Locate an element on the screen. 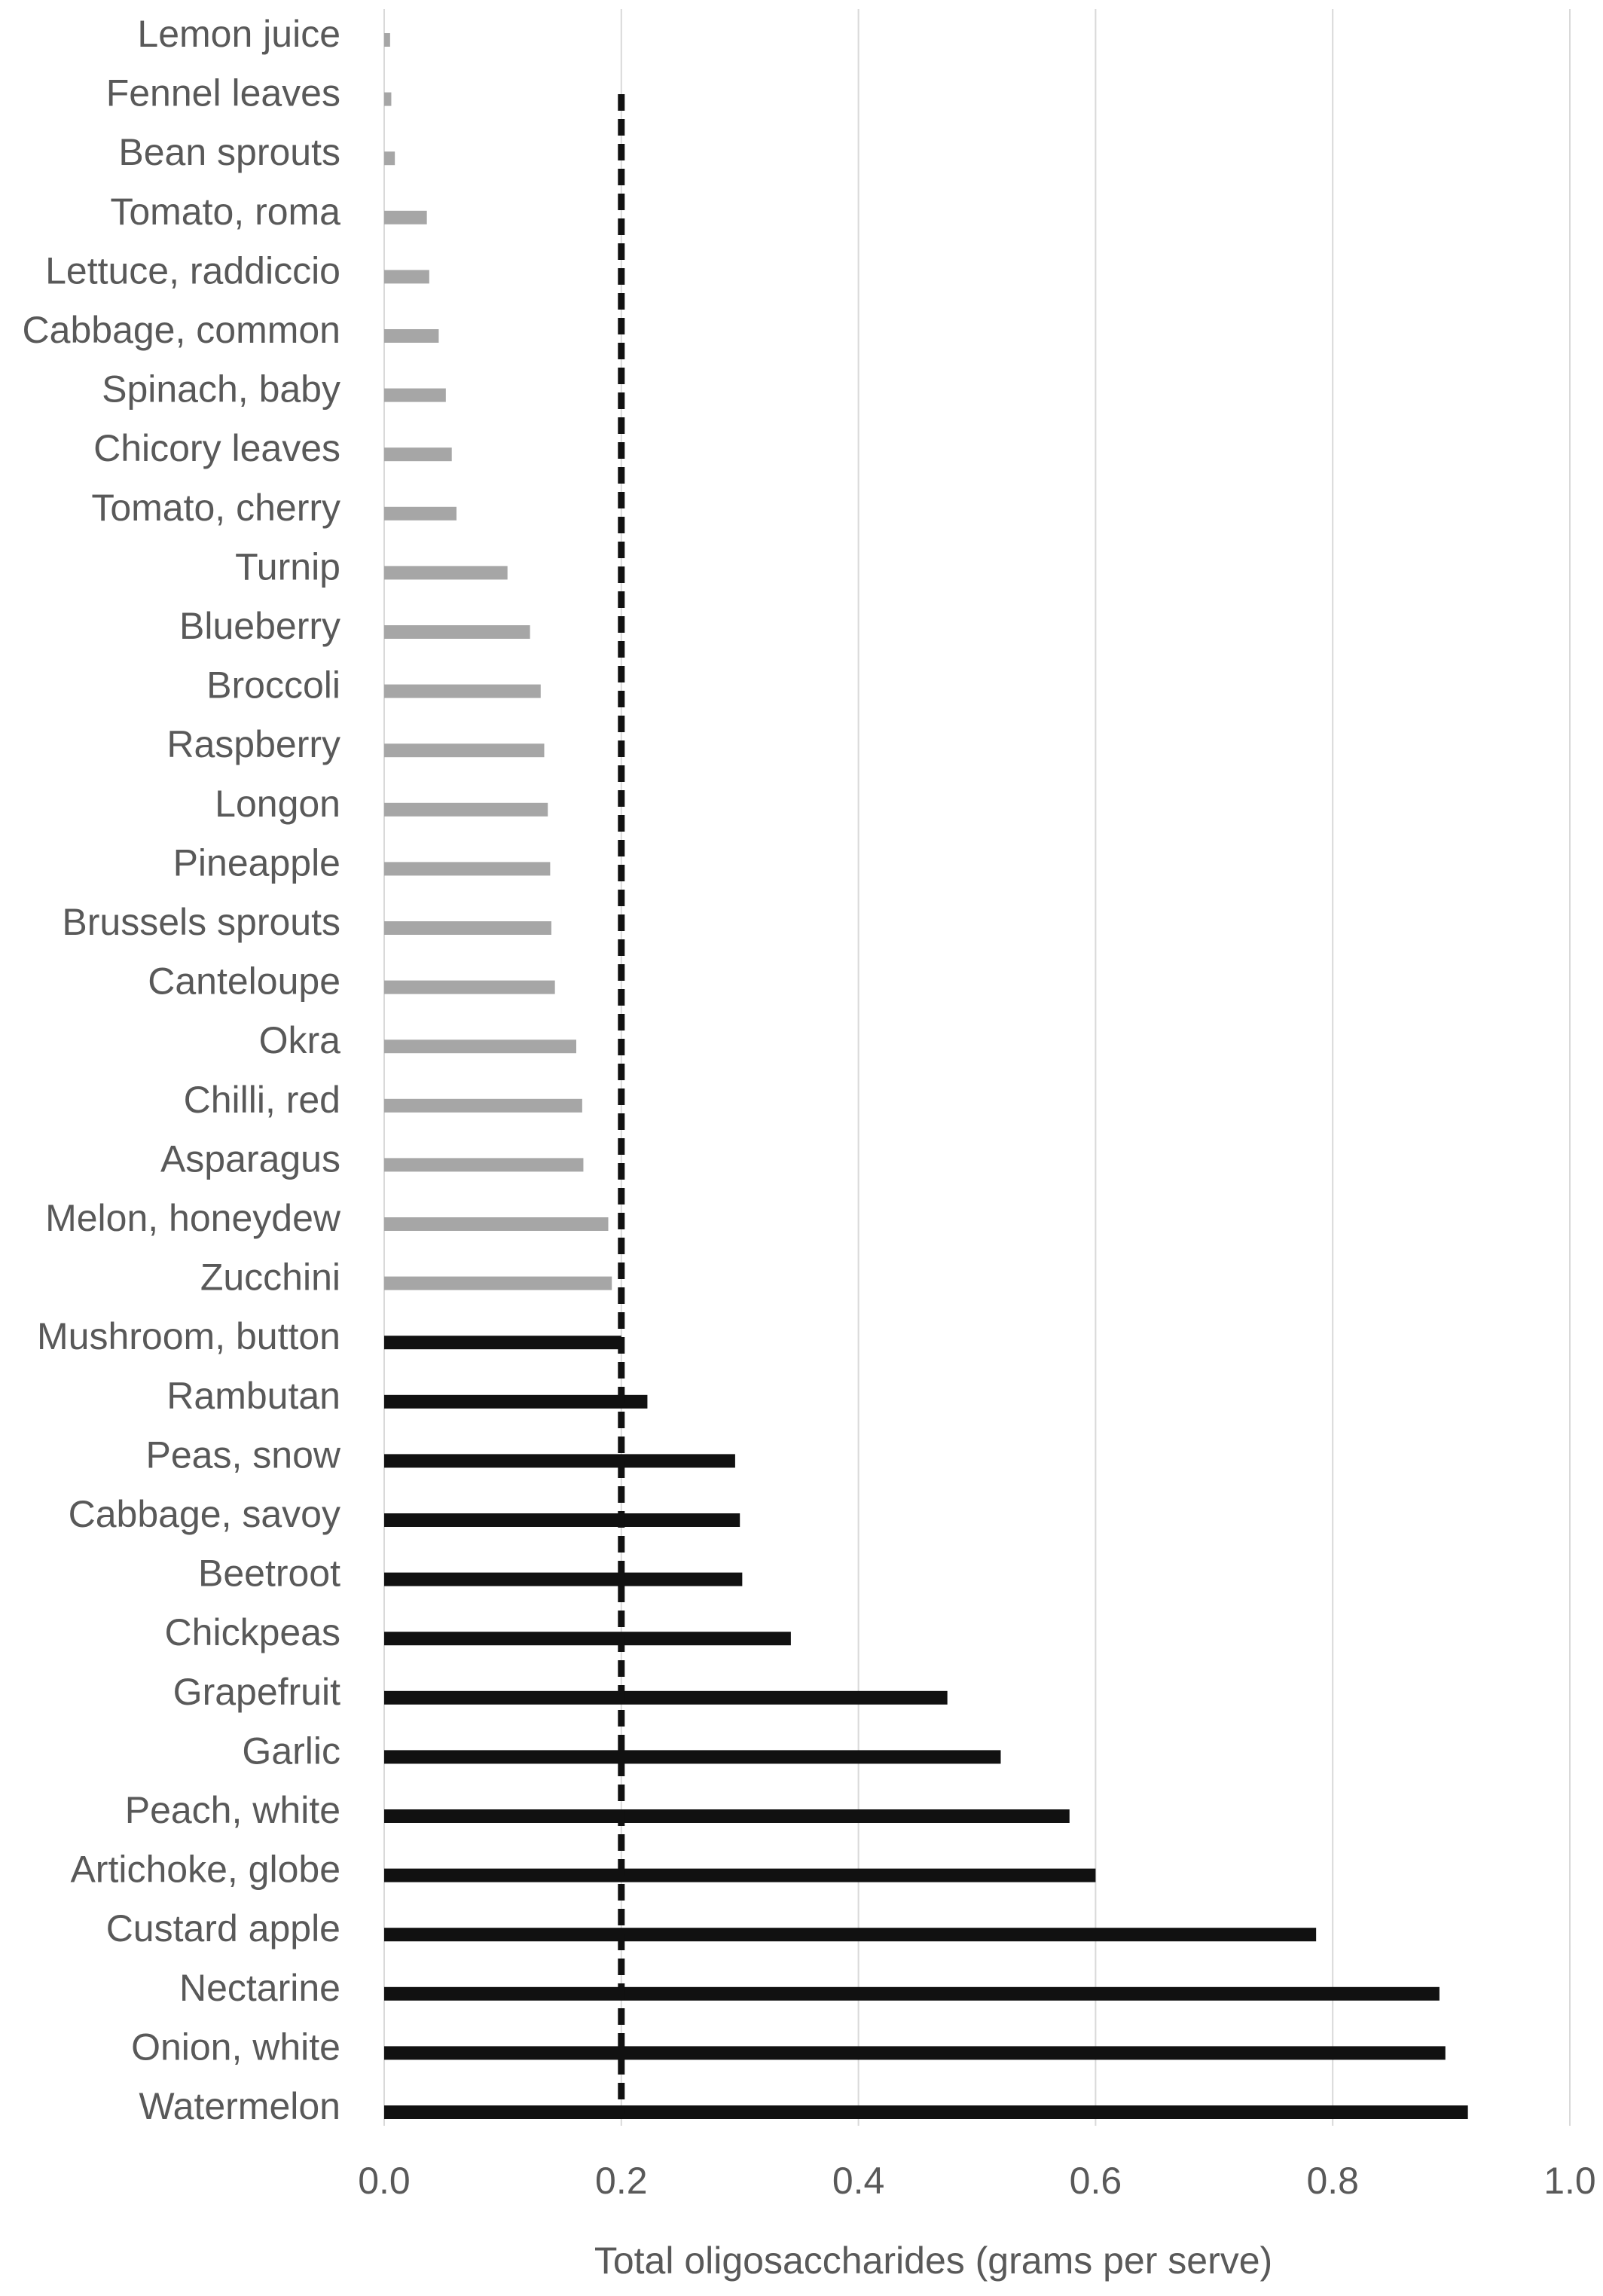 The height and width of the screenshot is (2296, 1603). bar-artichoke-globe is located at coordinates (740, 1875).